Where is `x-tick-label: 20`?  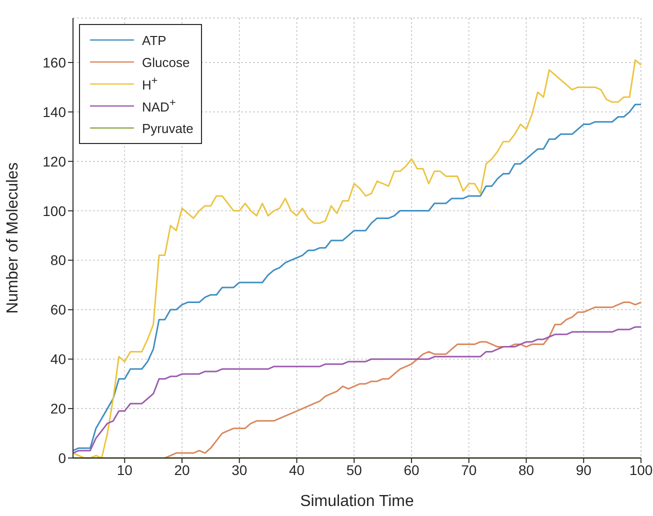 x-tick-label: 20 is located at coordinates (182, 470).